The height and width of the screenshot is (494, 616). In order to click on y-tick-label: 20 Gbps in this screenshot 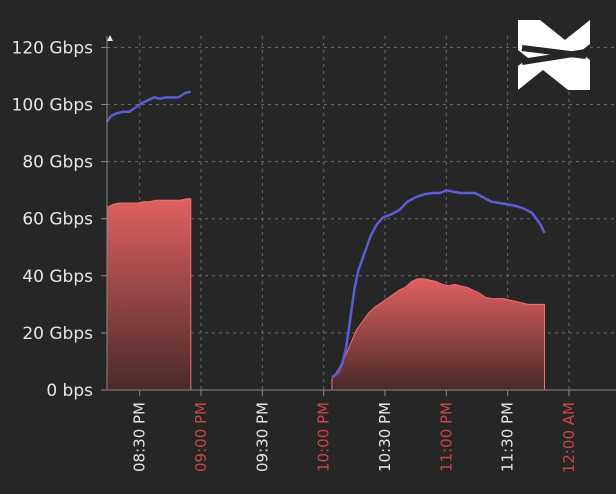, I will do `click(57, 334)`.